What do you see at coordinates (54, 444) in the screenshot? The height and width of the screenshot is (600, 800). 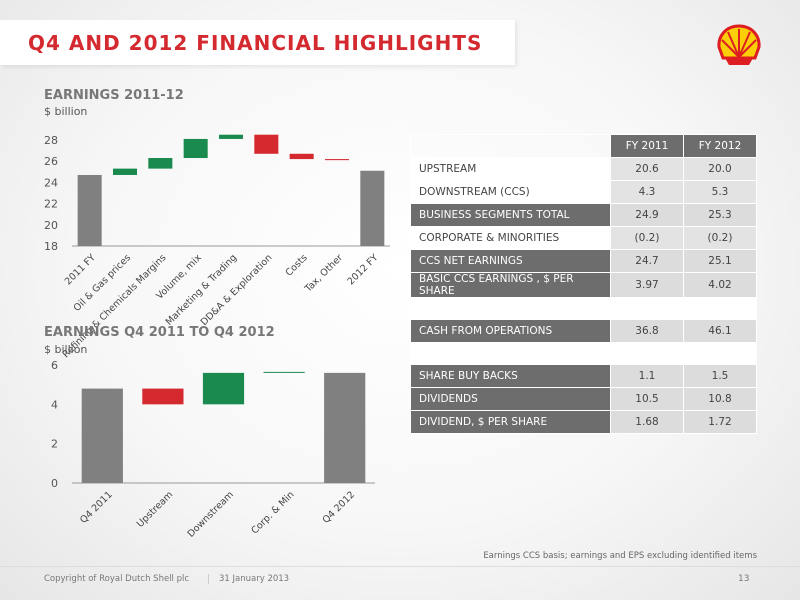 I see `y-tick-label: 2` at bounding box center [54, 444].